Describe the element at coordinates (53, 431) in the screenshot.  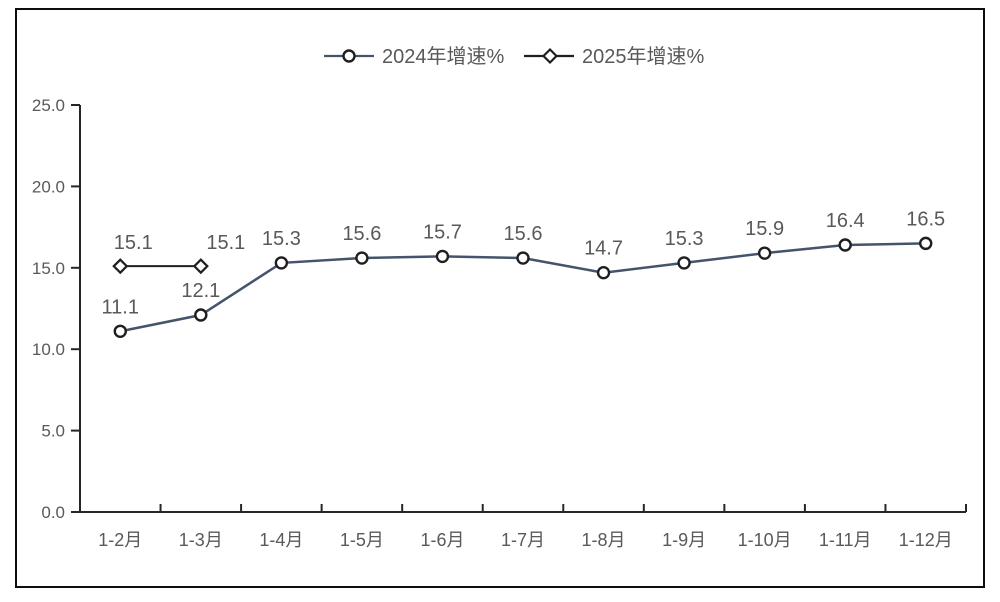
I see `y-tick-label: 5.0` at that location.